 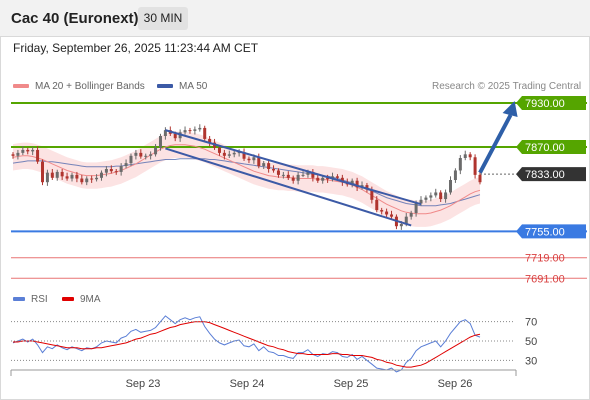 I want to click on ma20-legend: MA 20 + Bollinger Bands, so click(x=79, y=86).